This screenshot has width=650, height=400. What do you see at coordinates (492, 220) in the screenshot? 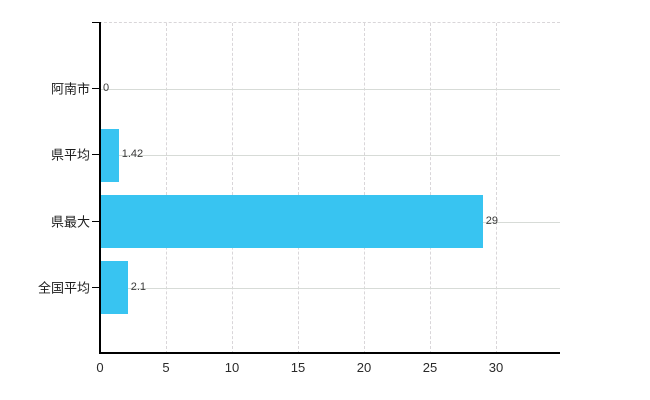
I see `value-label-2: 29` at bounding box center [492, 220].